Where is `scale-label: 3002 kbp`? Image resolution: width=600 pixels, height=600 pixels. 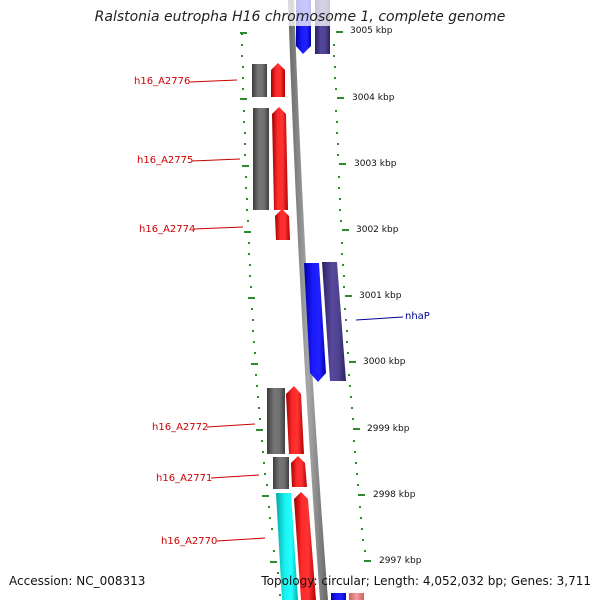
scale-label: 3002 kbp is located at coordinates (377, 230).